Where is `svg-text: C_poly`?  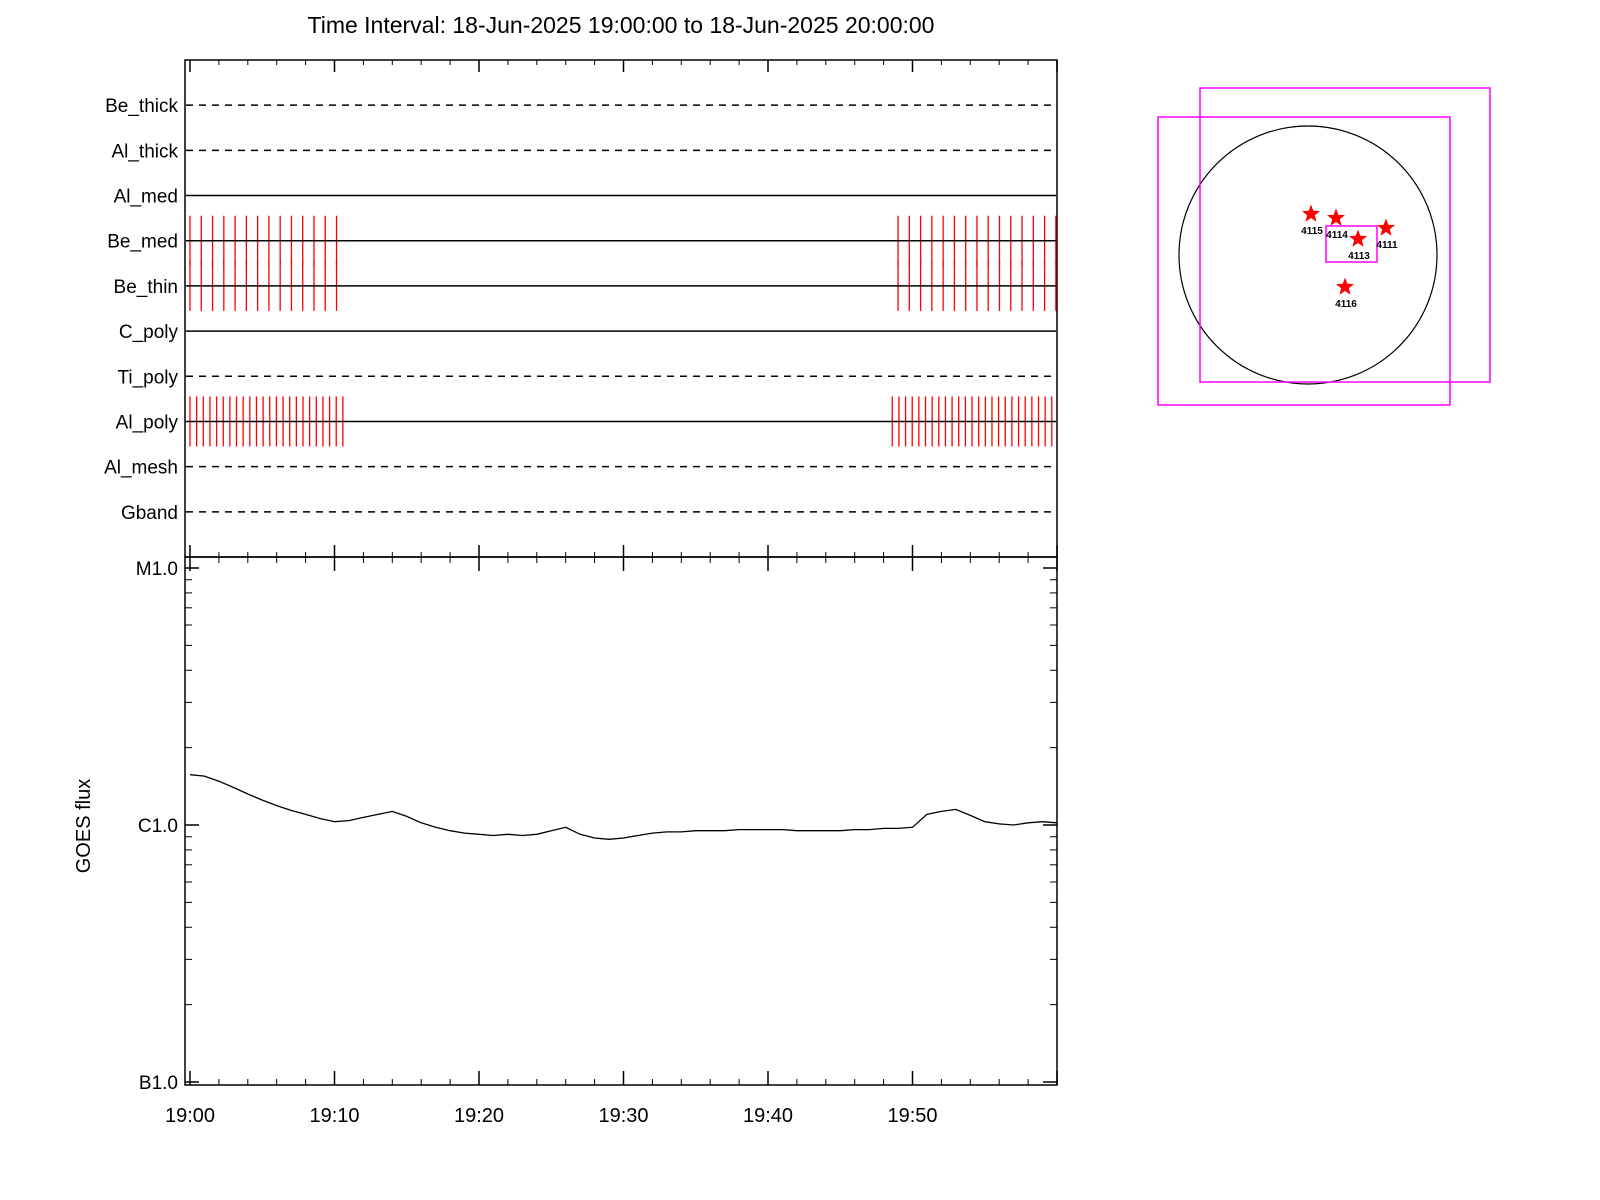
svg-text: C_poly is located at coordinates (149, 332).